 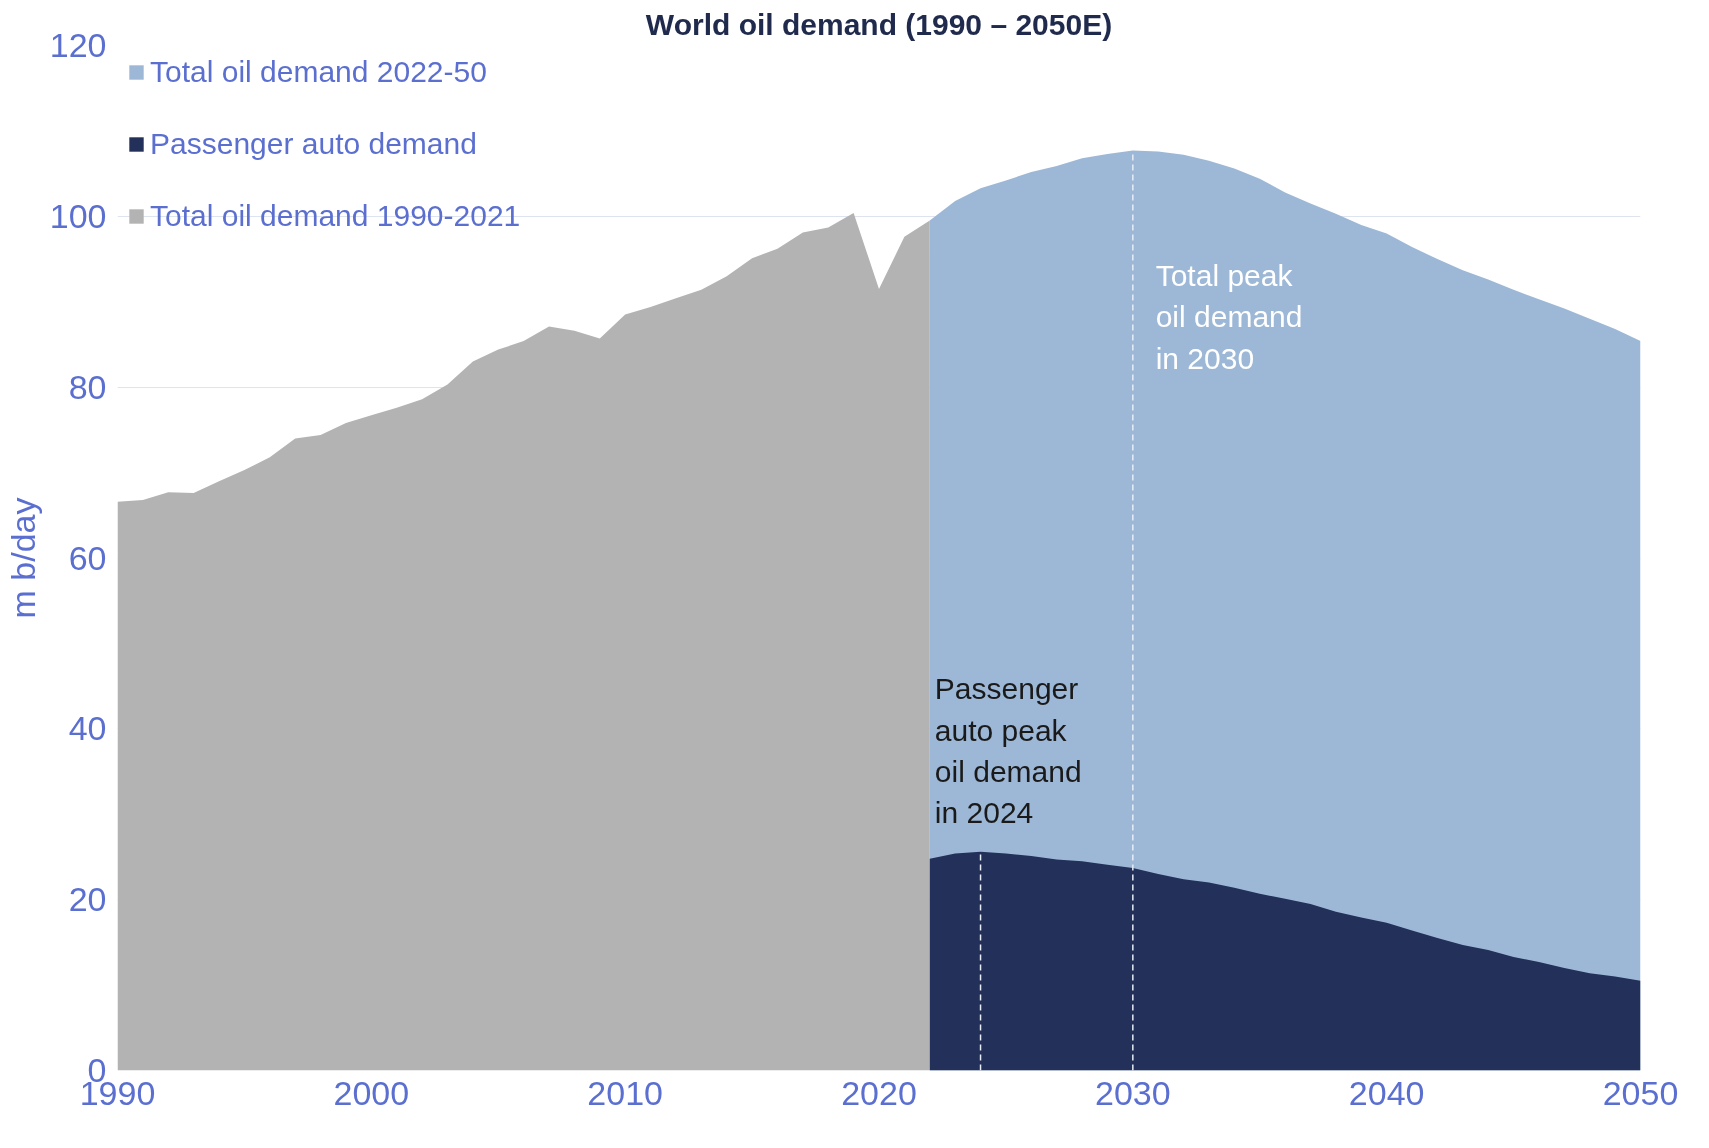 I want to click on ref-line-label: Total peak oil demand in 2030, so click(x=1229, y=317).